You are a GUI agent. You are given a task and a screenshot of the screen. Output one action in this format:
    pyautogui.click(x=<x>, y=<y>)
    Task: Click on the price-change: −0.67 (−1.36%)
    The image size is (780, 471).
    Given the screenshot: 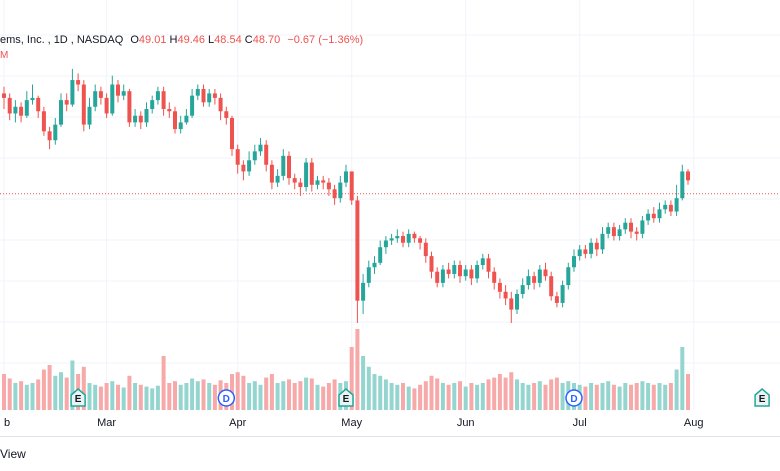 What is the action you would take?
    pyautogui.click(x=325, y=40)
    